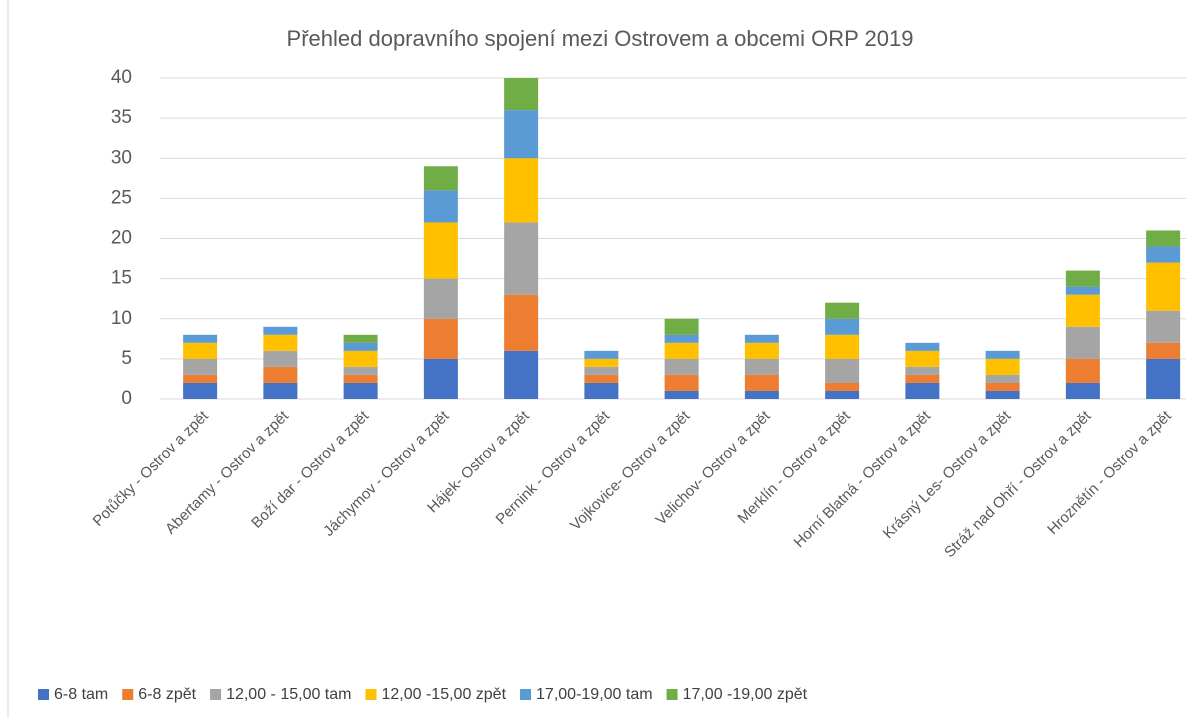 Image resolution: width=1192 pixels, height=718 pixels. What do you see at coordinates (121, 77) in the screenshot?
I see `y-tick-label: 40` at bounding box center [121, 77].